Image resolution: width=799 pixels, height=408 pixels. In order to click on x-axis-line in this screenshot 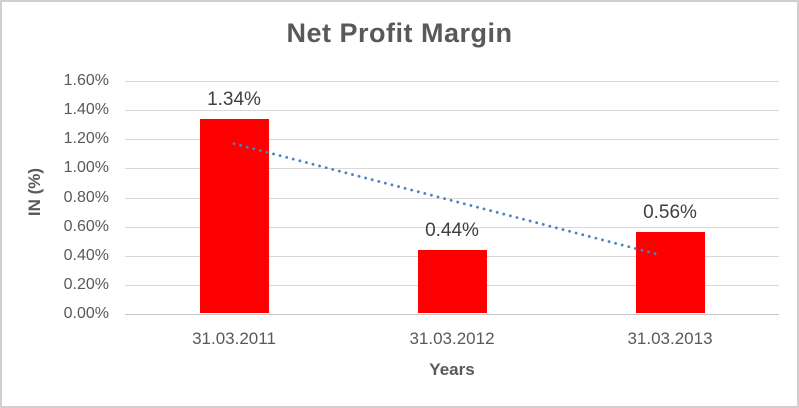, I will do `click(452, 314)`.